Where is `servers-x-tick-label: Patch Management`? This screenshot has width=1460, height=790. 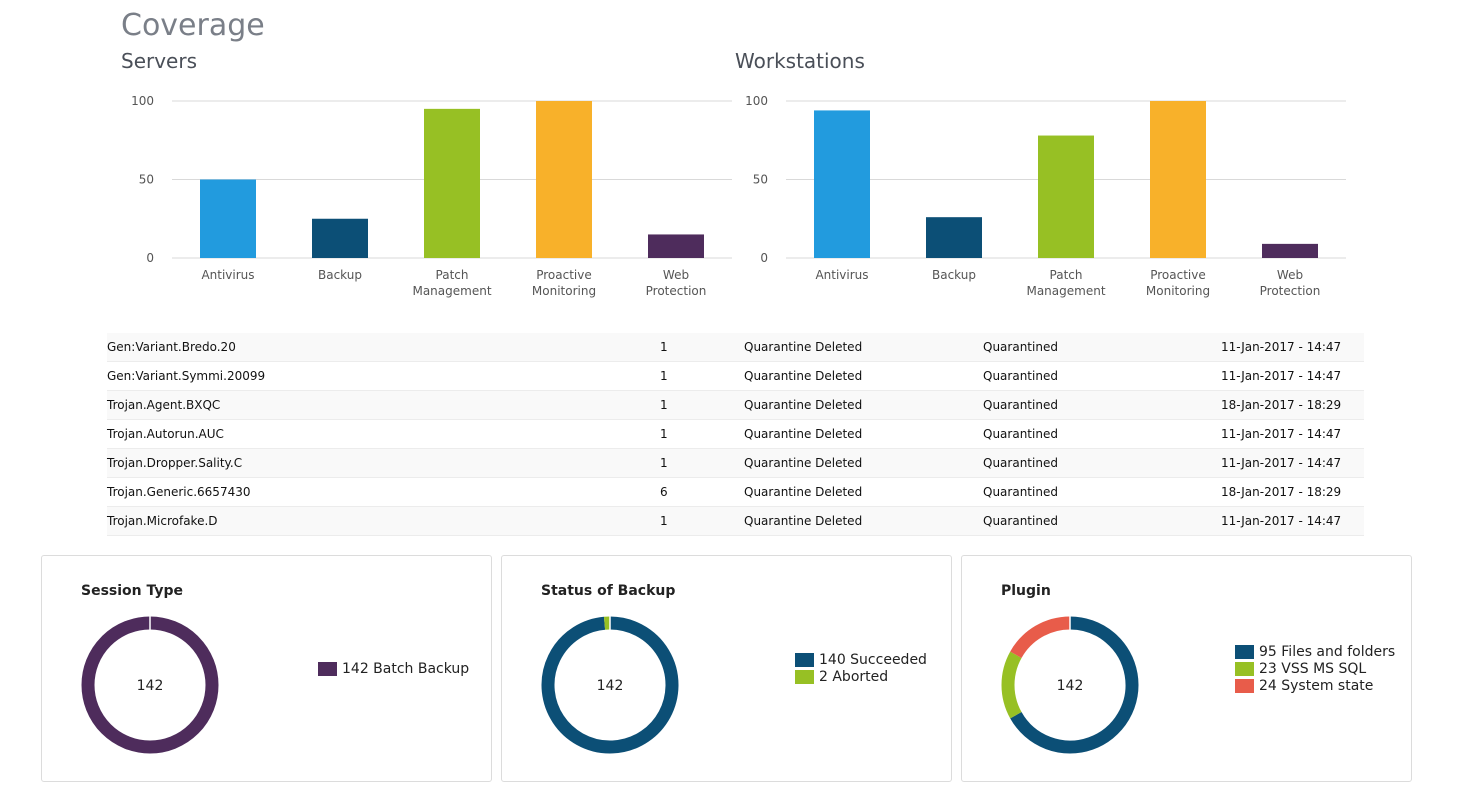 servers-x-tick-label: Patch Management is located at coordinates (451, 283).